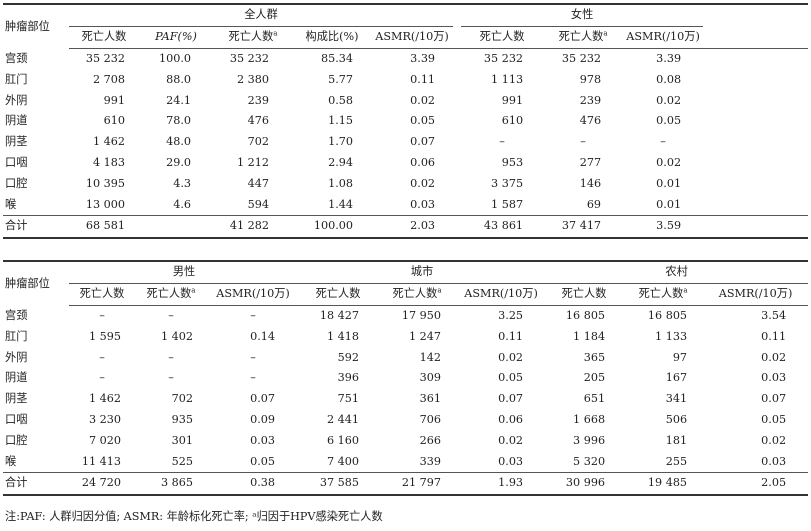 The image size is (811, 531). Describe the element at coordinates (589, 461) in the screenshot. I see `table-cell: 5 320` at that location.